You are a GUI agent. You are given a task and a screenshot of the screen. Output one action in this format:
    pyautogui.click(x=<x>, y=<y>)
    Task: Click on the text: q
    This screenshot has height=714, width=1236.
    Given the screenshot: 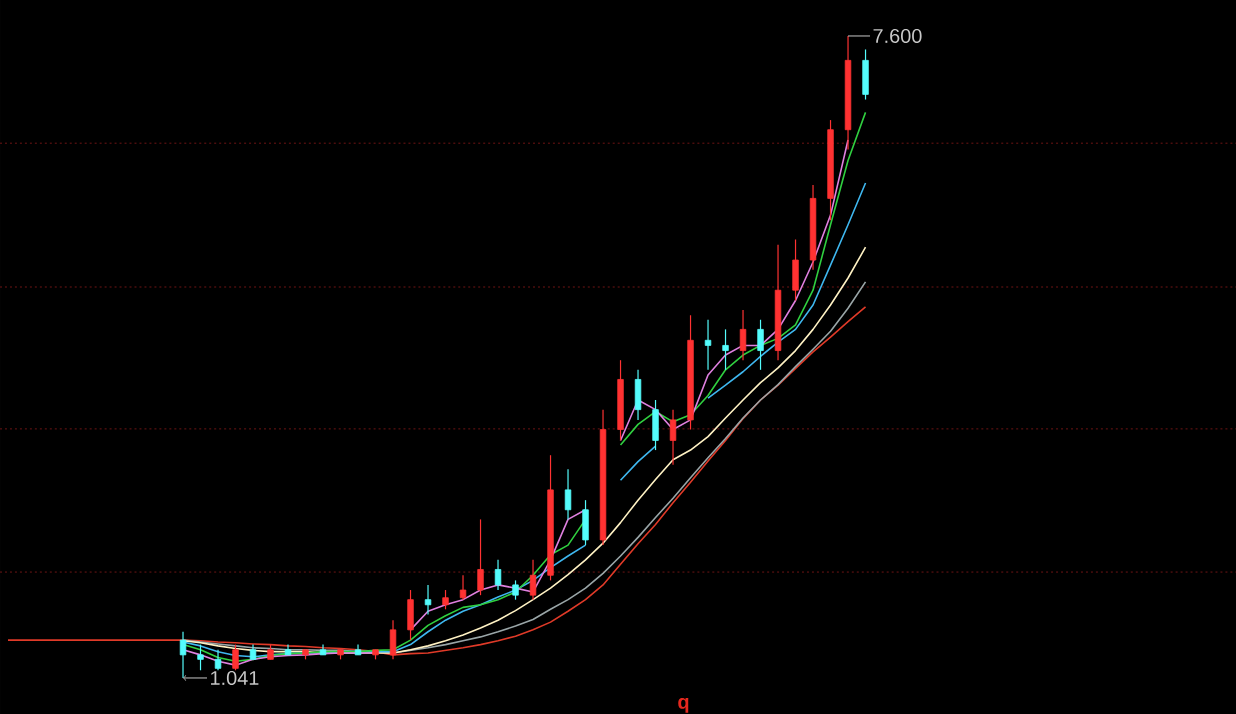 What is the action you would take?
    pyautogui.click(x=683, y=705)
    